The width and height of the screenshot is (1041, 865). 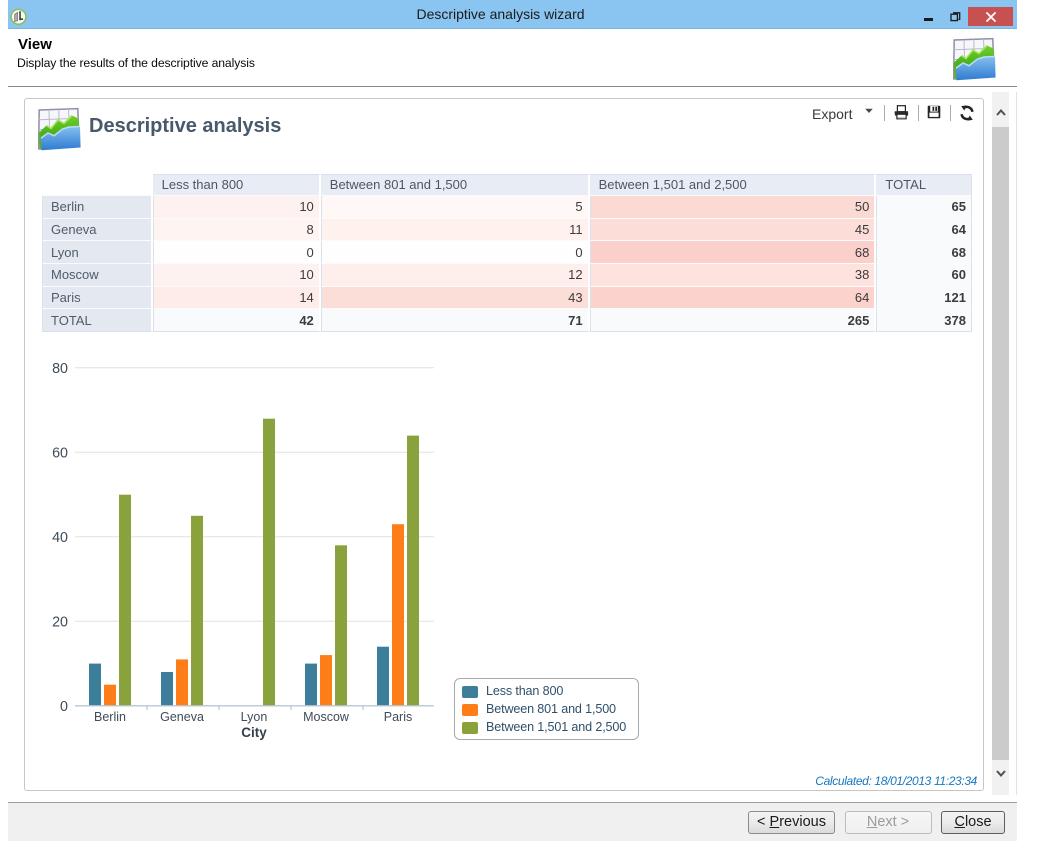 What do you see at coordinates (326, 717) in the screenshot?
I see `svg-text: Moscow` at bounding box center [326, 717].